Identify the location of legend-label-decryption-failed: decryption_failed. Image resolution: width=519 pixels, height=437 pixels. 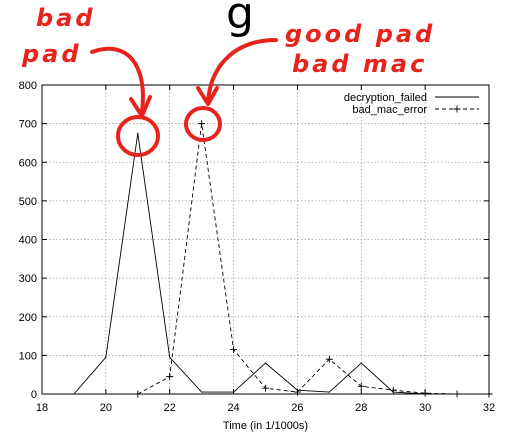
(385, 98).